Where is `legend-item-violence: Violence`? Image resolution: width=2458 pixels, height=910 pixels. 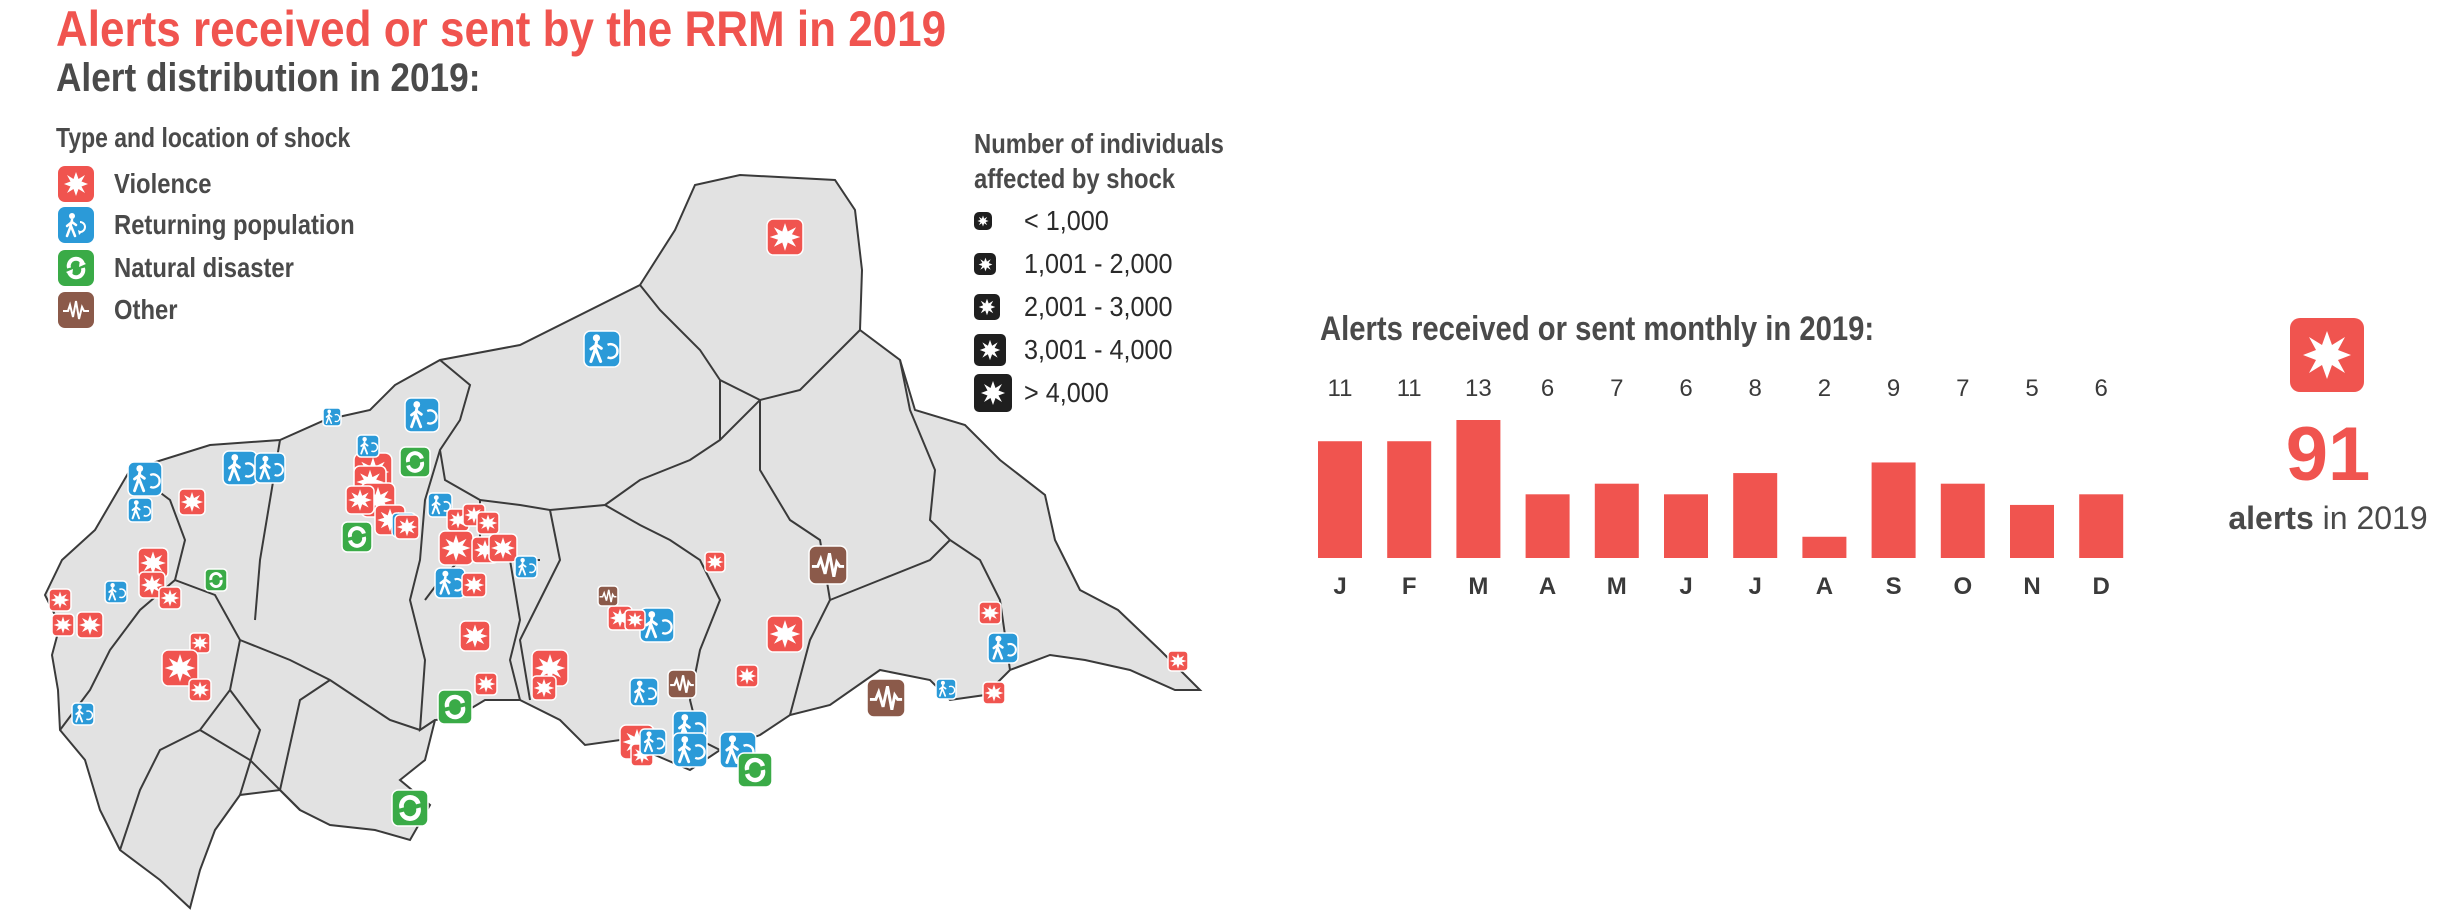 legend-item-violence: Violence is located at coordinates (143, 184).